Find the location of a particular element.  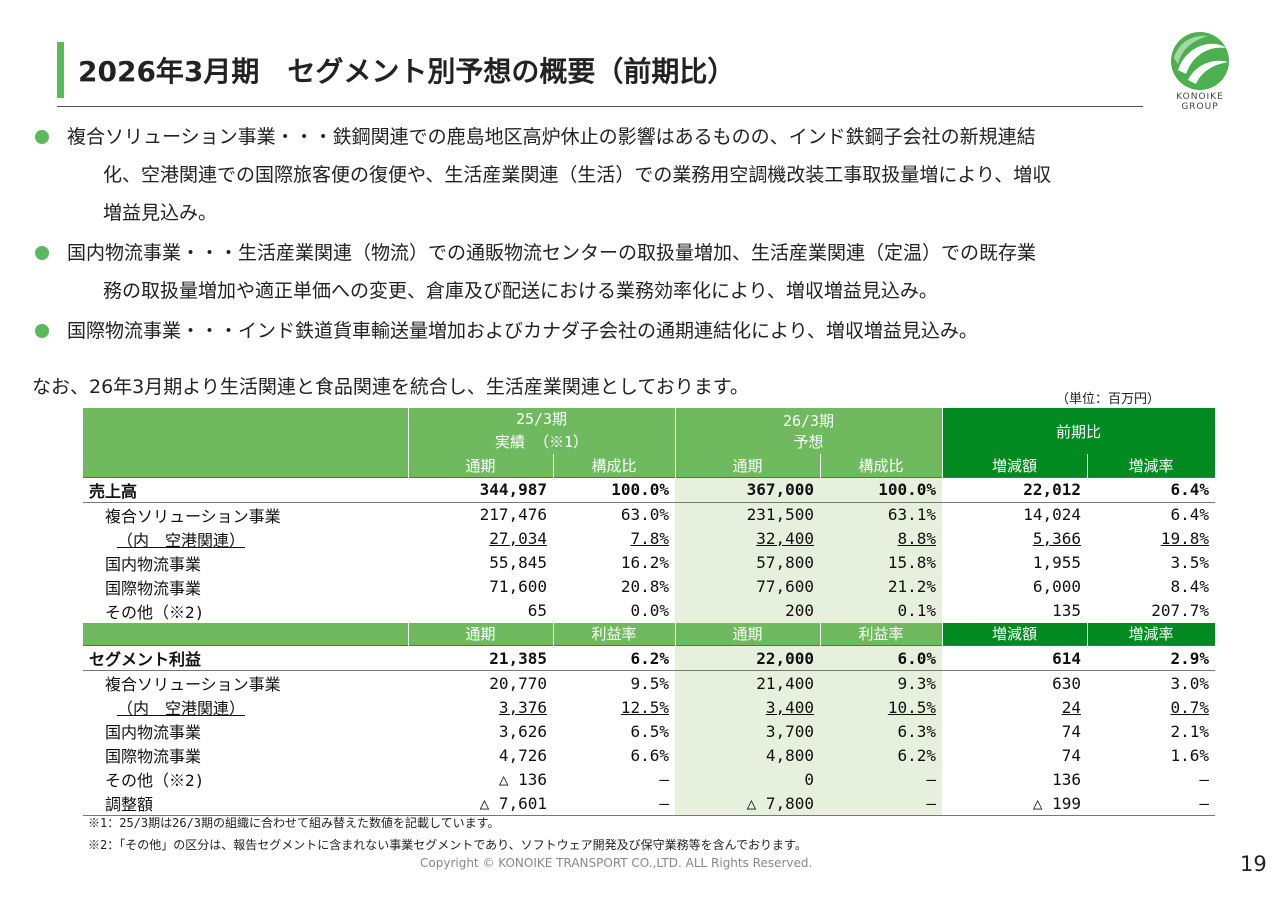

header-fy26-line2: 予想 is located at coordinates (808, 442).